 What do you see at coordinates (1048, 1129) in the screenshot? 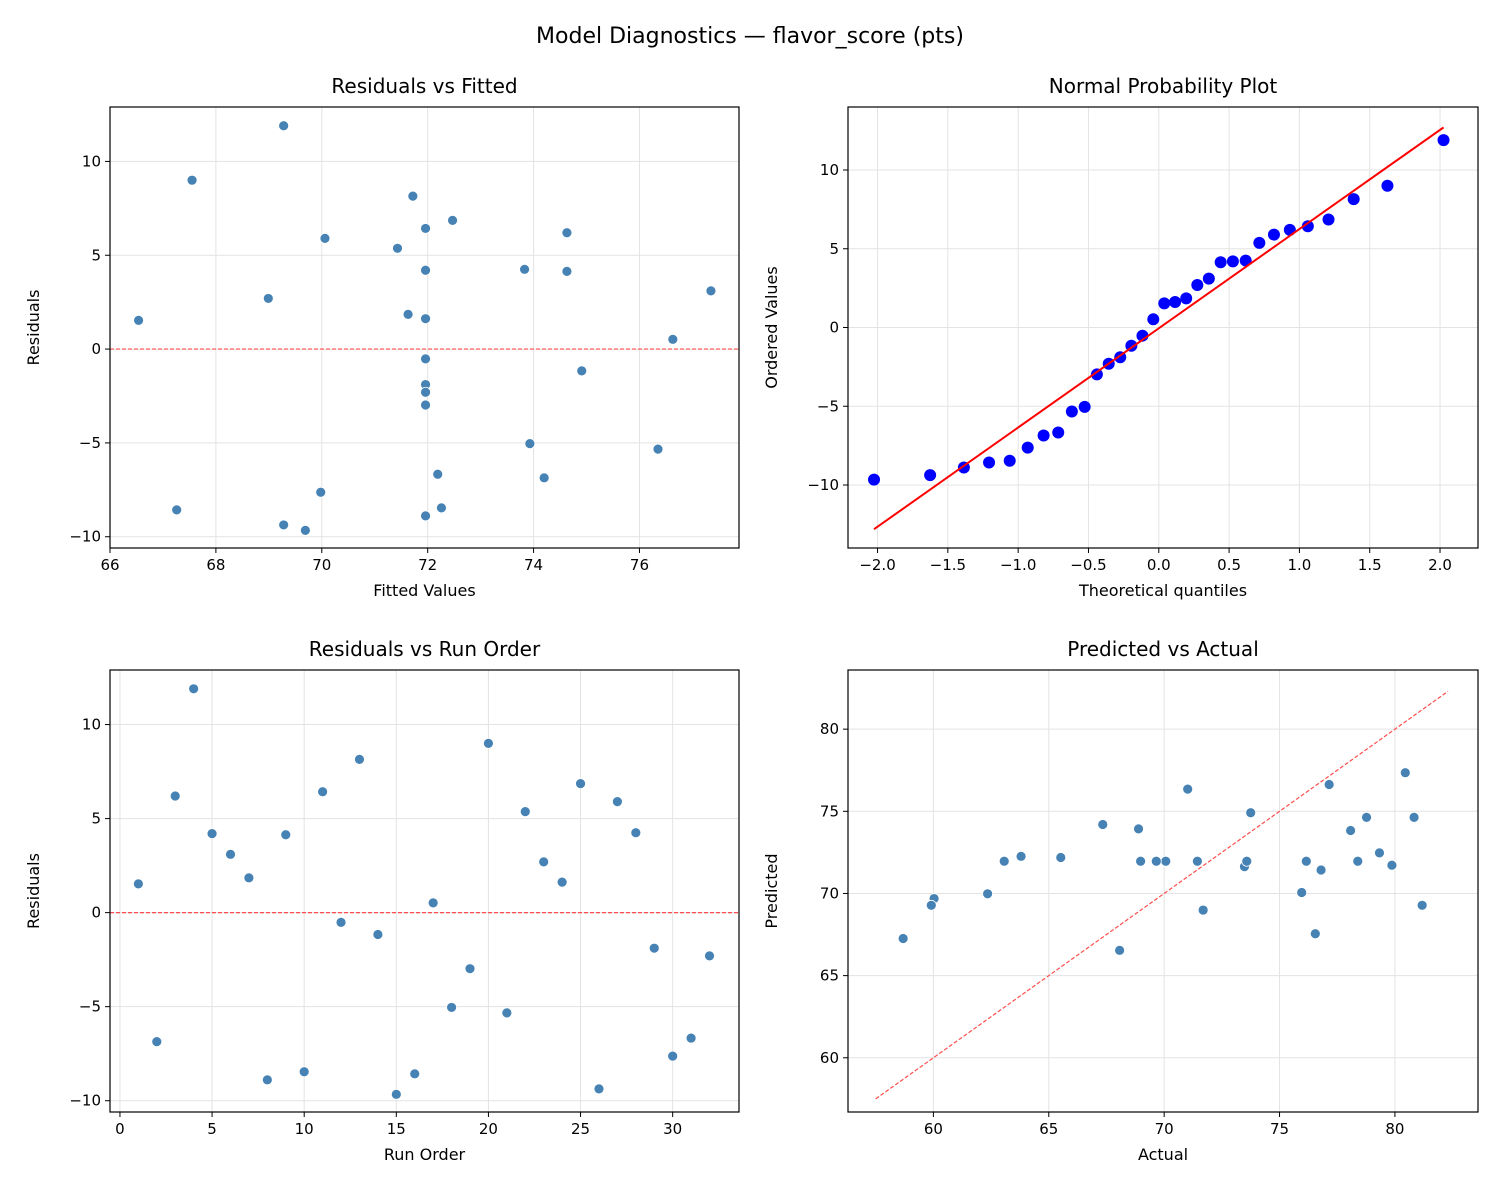
I see `x-tick-label: 65` at bounding box center [1048, 1129].